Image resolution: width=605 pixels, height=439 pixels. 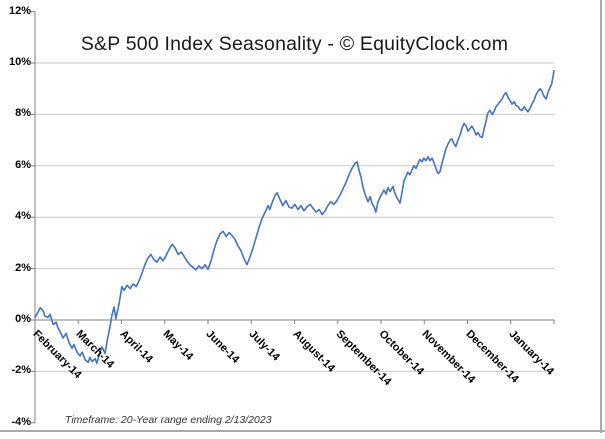 I want to click on bottom-border, so click(x=302, y=431).